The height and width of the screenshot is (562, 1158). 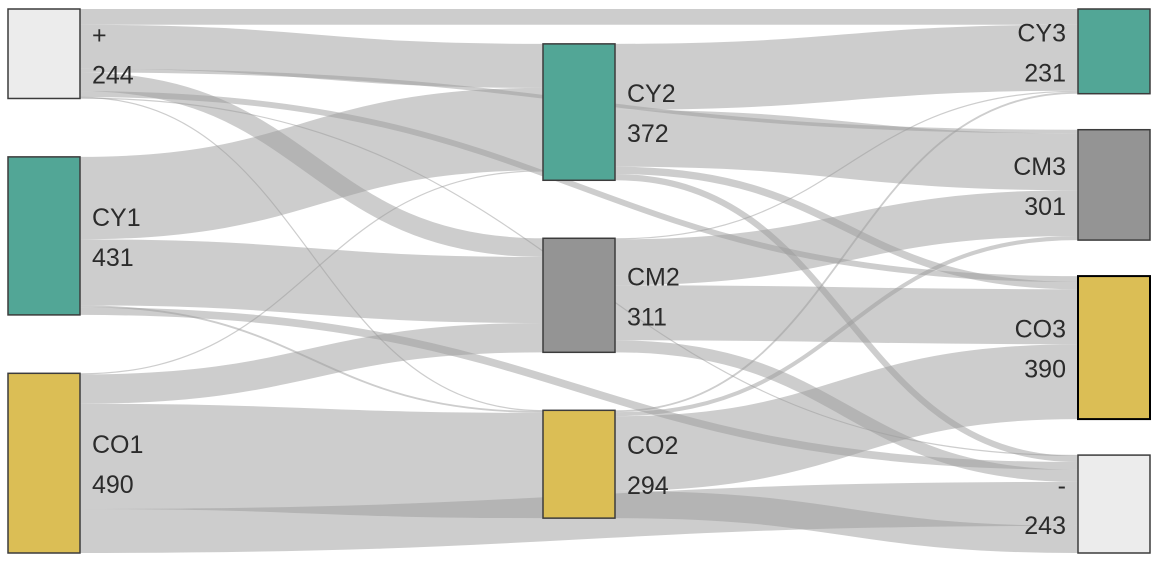 I want to click on link-CO1-to-CM2, so click(x=311, y=363).